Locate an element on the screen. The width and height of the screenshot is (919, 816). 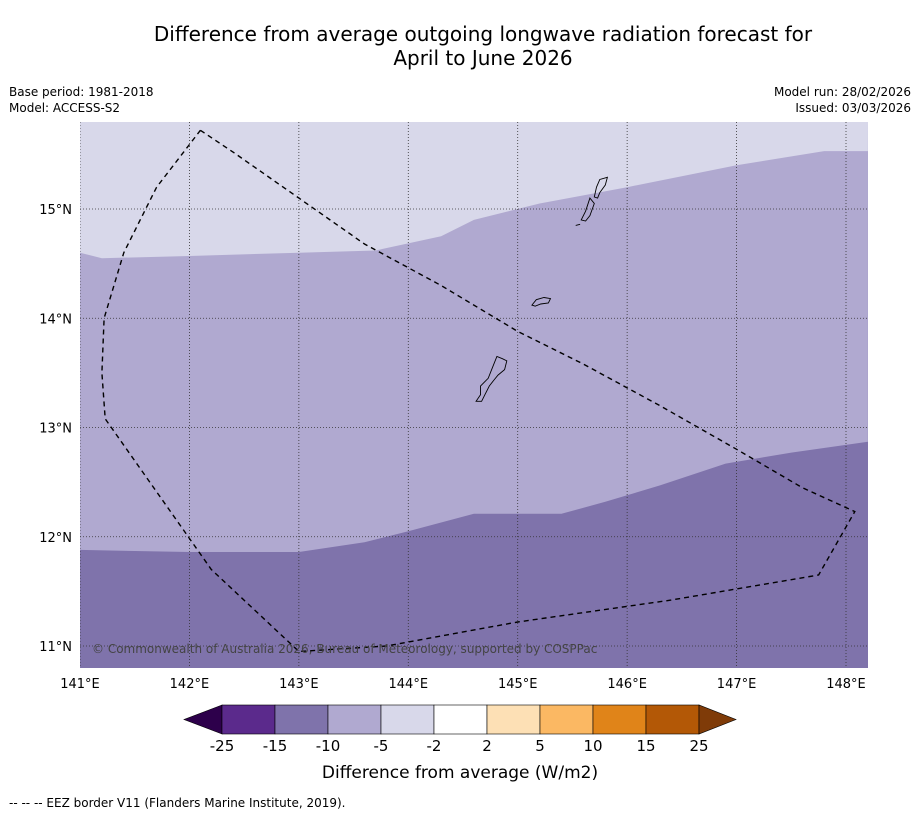
colorbar-tick-label: 25 is located at coordinates (698, 746).